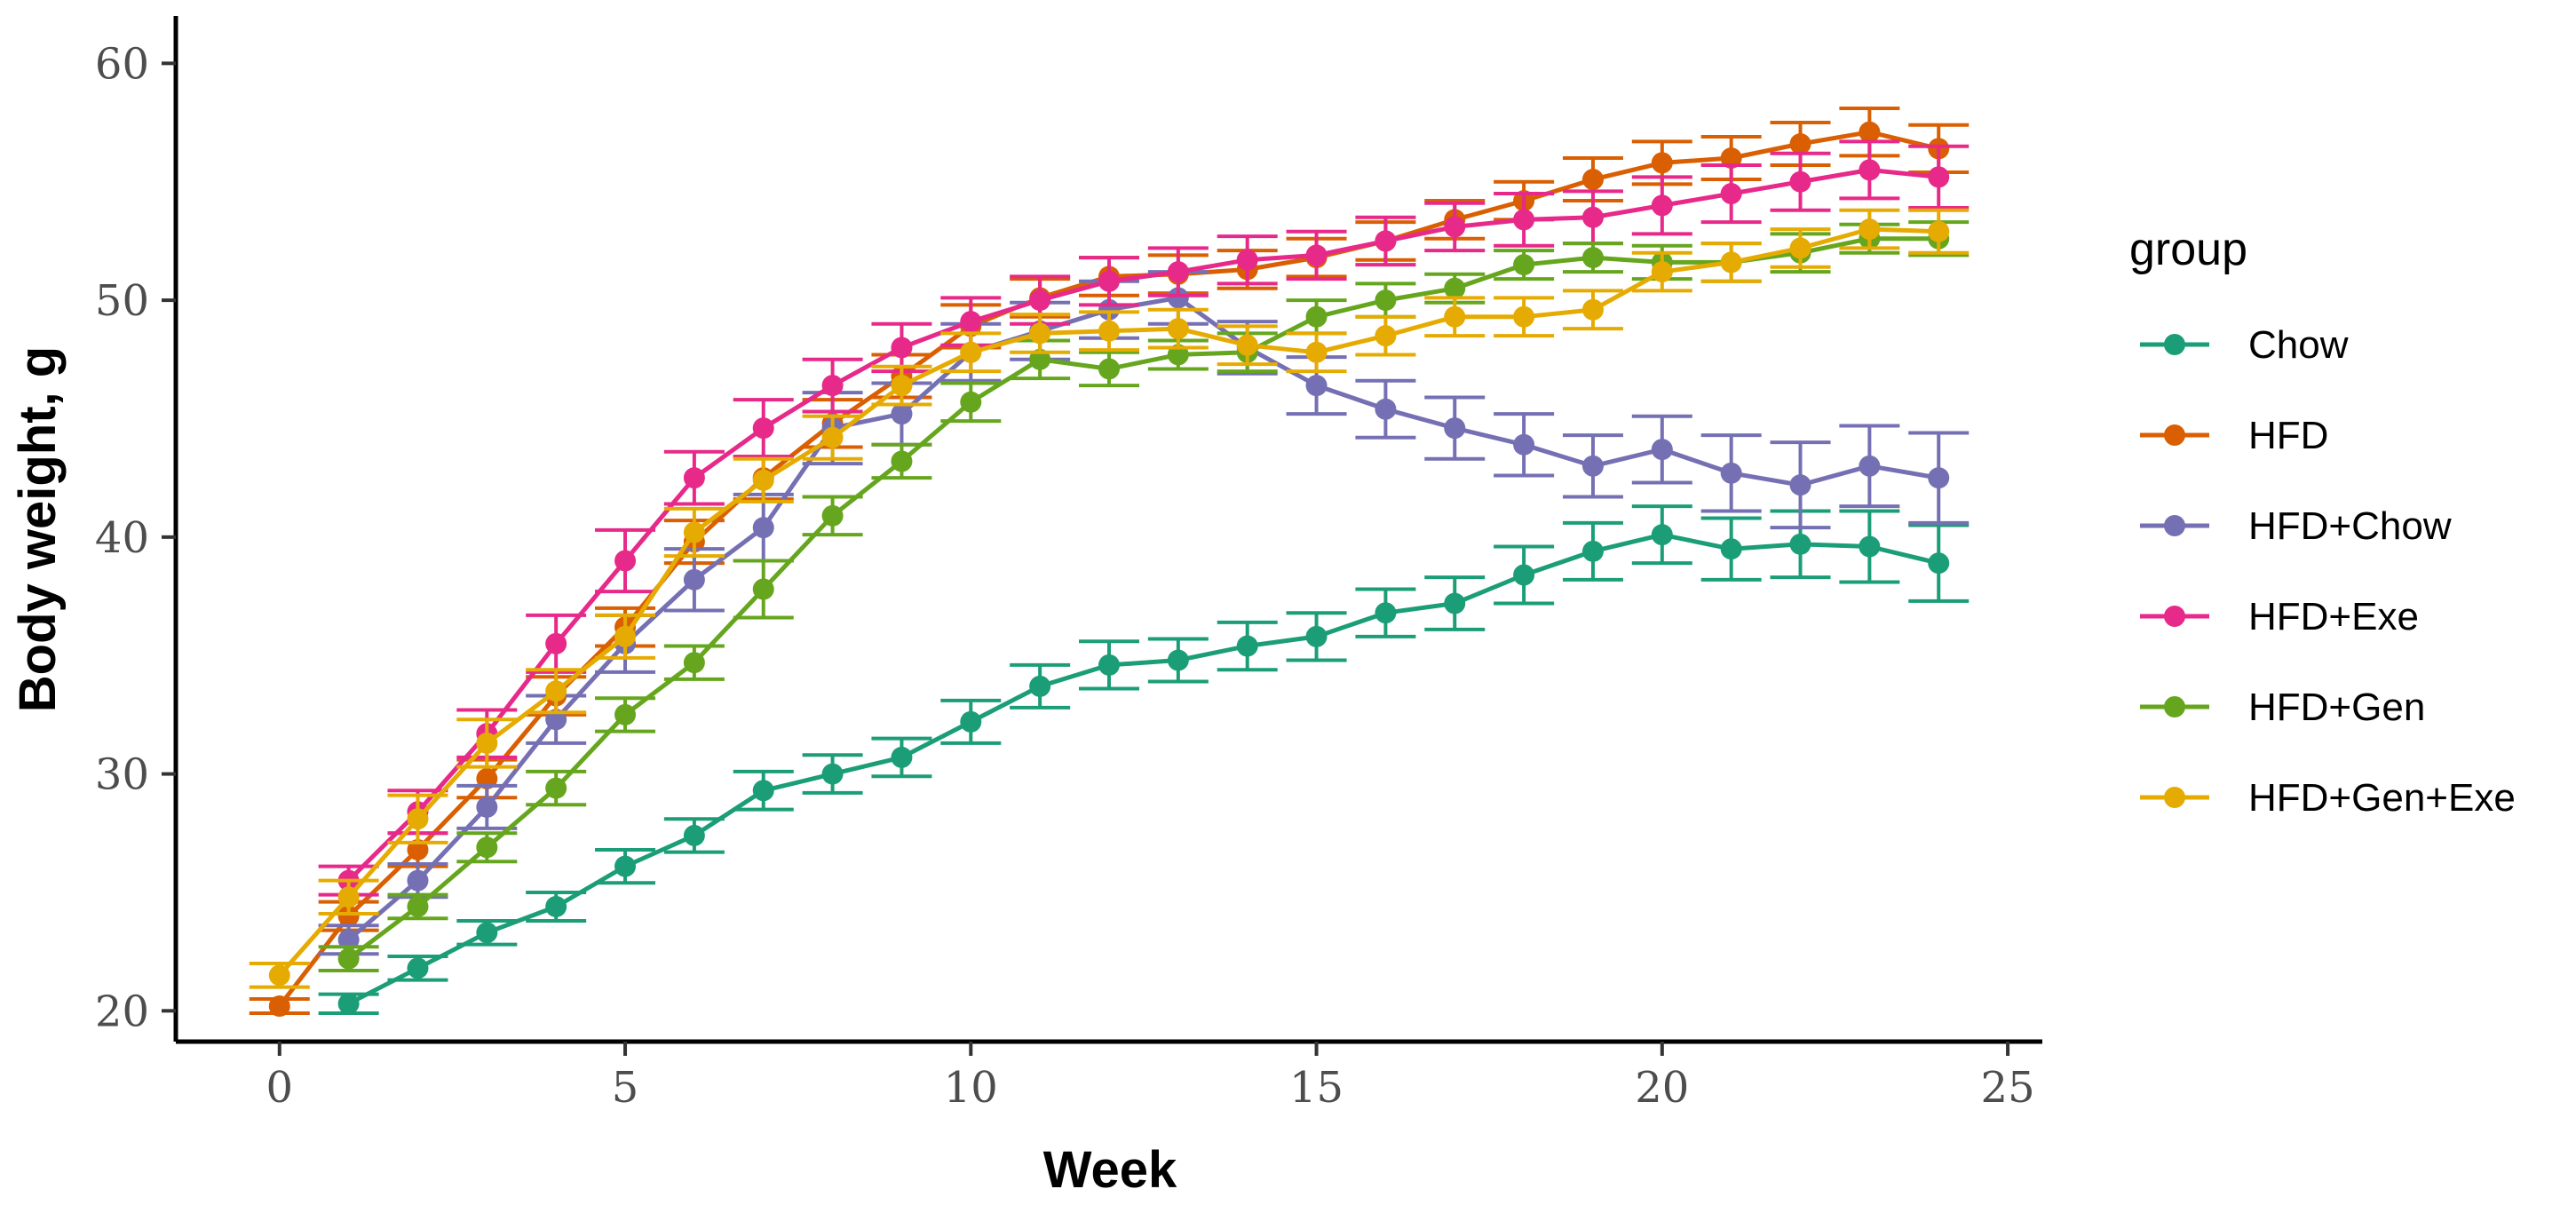 This screenshot has height=1205, width=2576. Describe the element at coordinates (122, 1012) in the screenshot. I see `y-tick-label: 20` at that location.